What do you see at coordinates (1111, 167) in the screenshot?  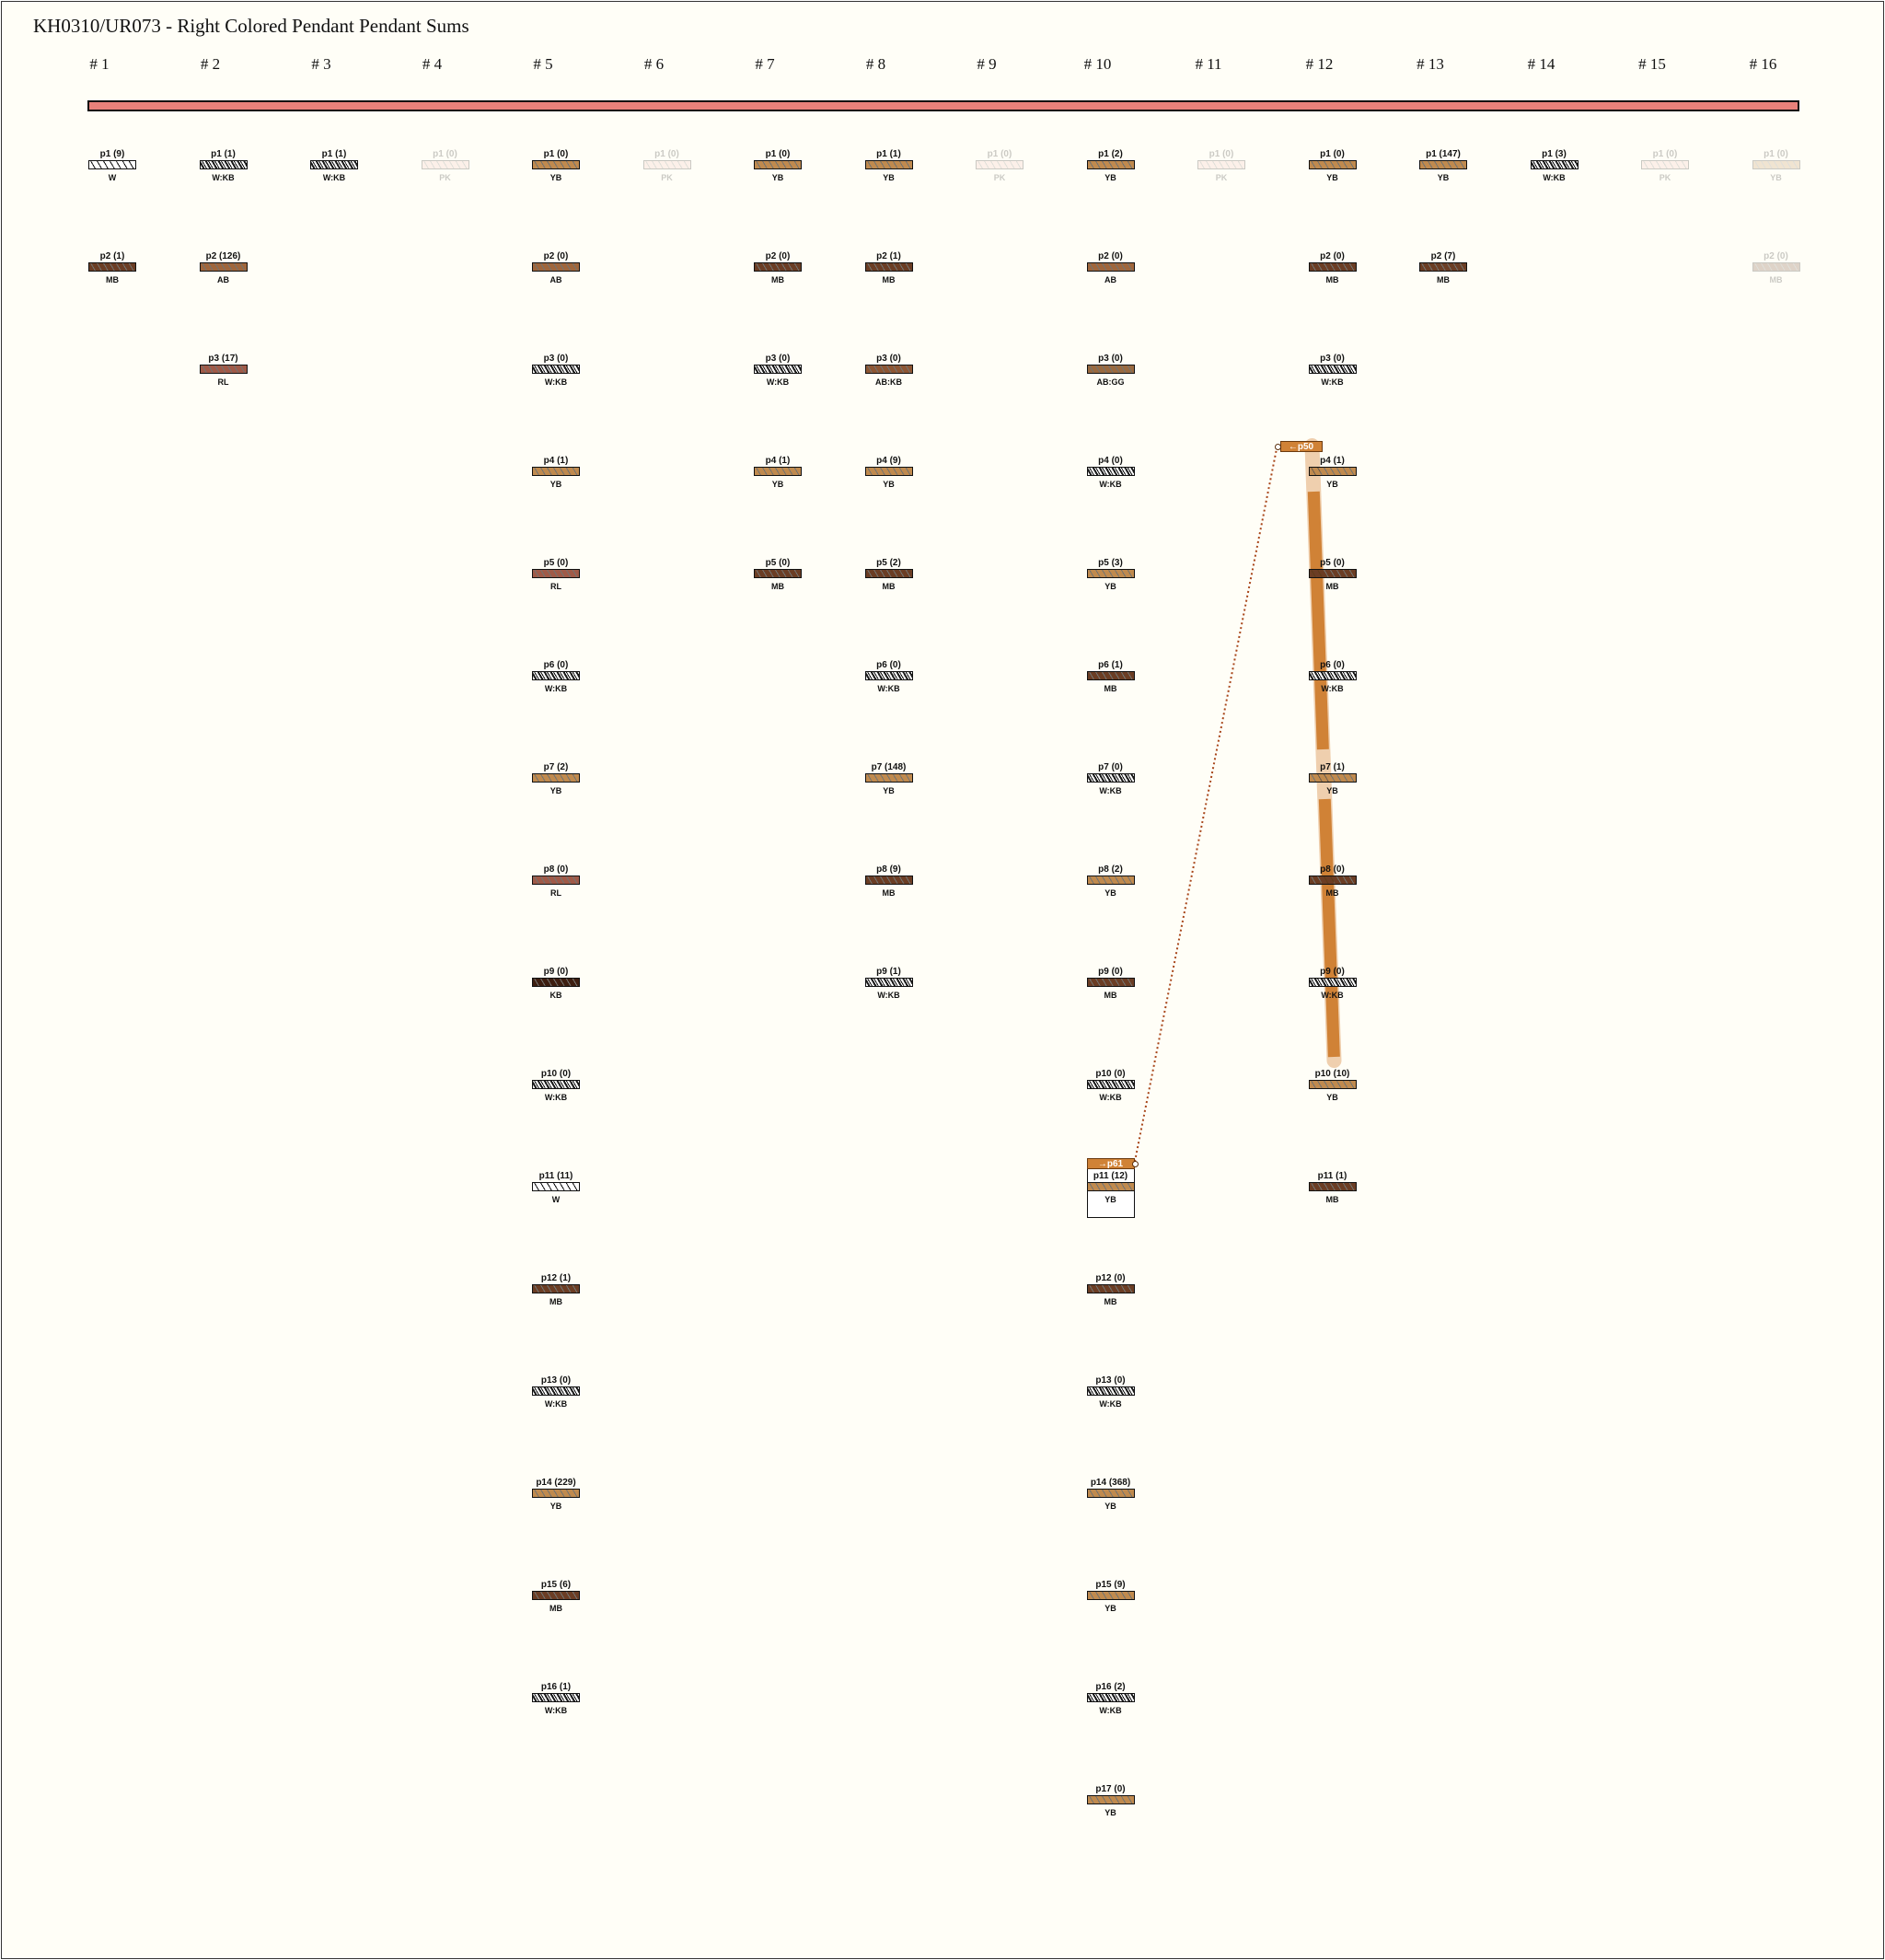 I see `pendant: p1 (2) YB` at bounding box center [1111, 167].